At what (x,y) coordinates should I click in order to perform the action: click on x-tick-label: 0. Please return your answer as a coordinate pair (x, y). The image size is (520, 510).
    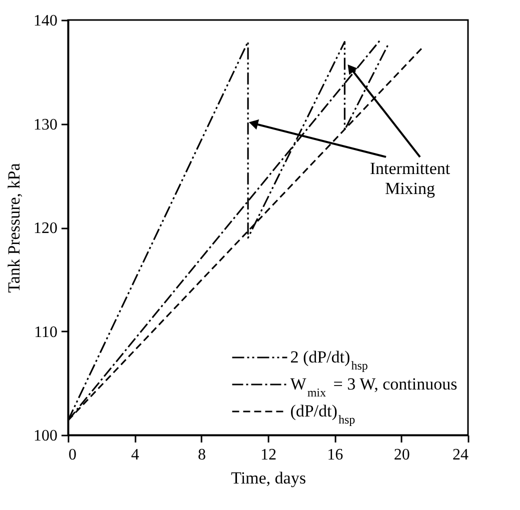
    Looking at the image, I should click on (72, 455).